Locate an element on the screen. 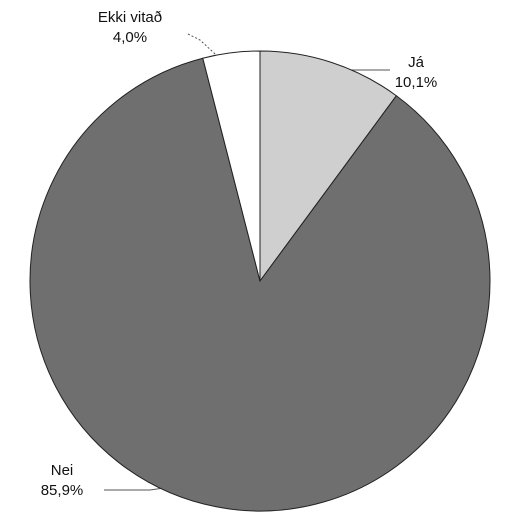 The height and width of the screenshot is (518, 510). value-label: 10,1% is located at coordinates (416, 82).